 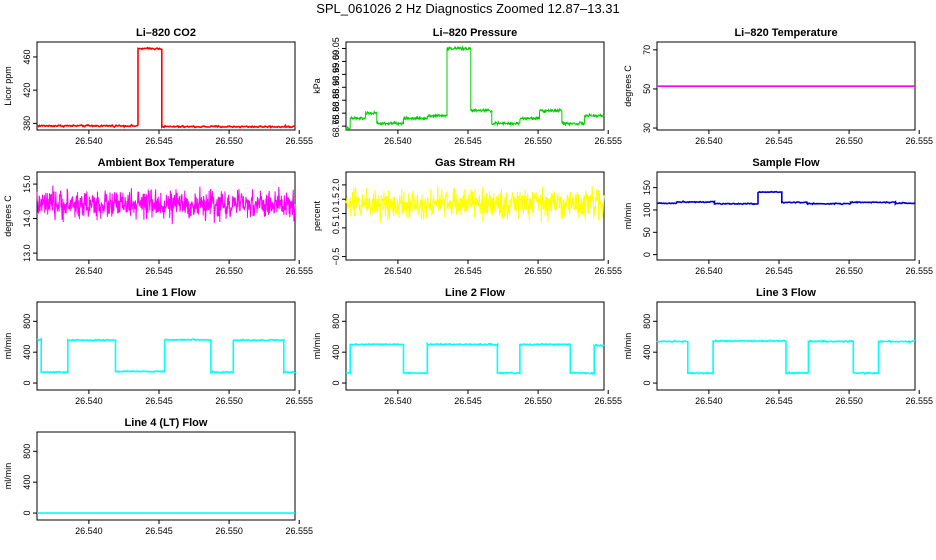 I want to click on y-tick-label: 15.0, so click(x=27, y=184).